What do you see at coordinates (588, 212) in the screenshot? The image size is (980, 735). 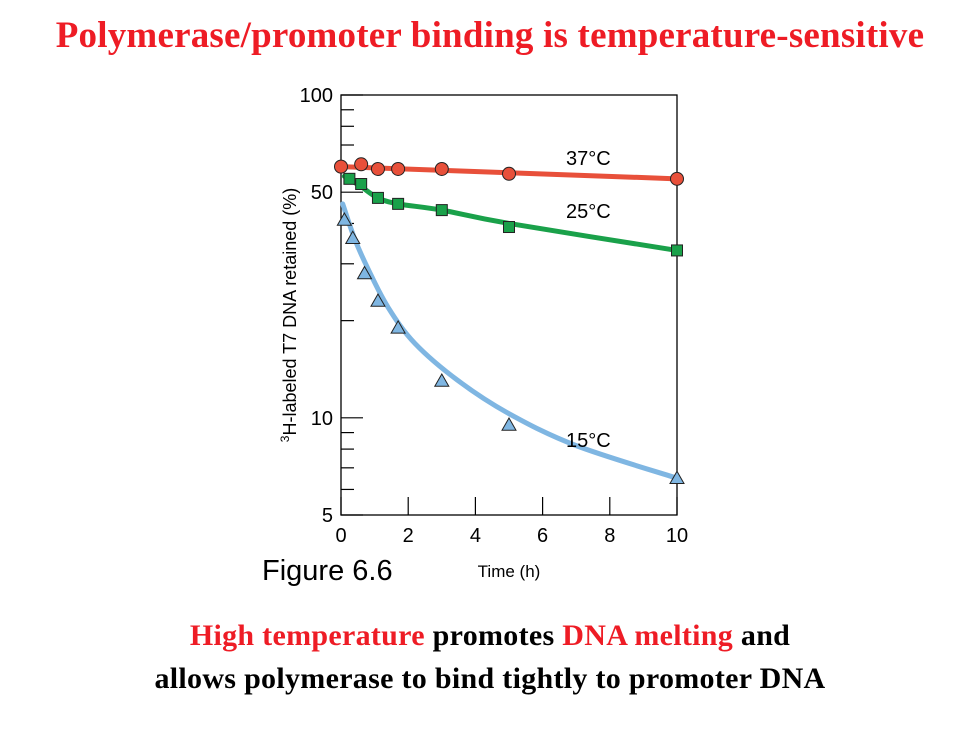 I see `series-label: 25°C` at bounding box center [588, 212].